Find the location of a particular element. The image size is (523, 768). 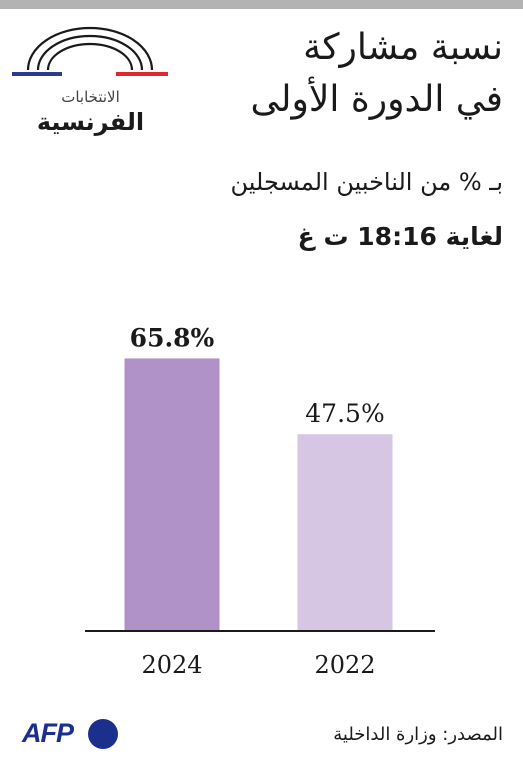

title-line-1: نسبة مشاركة is located at coordinates (403, 47).